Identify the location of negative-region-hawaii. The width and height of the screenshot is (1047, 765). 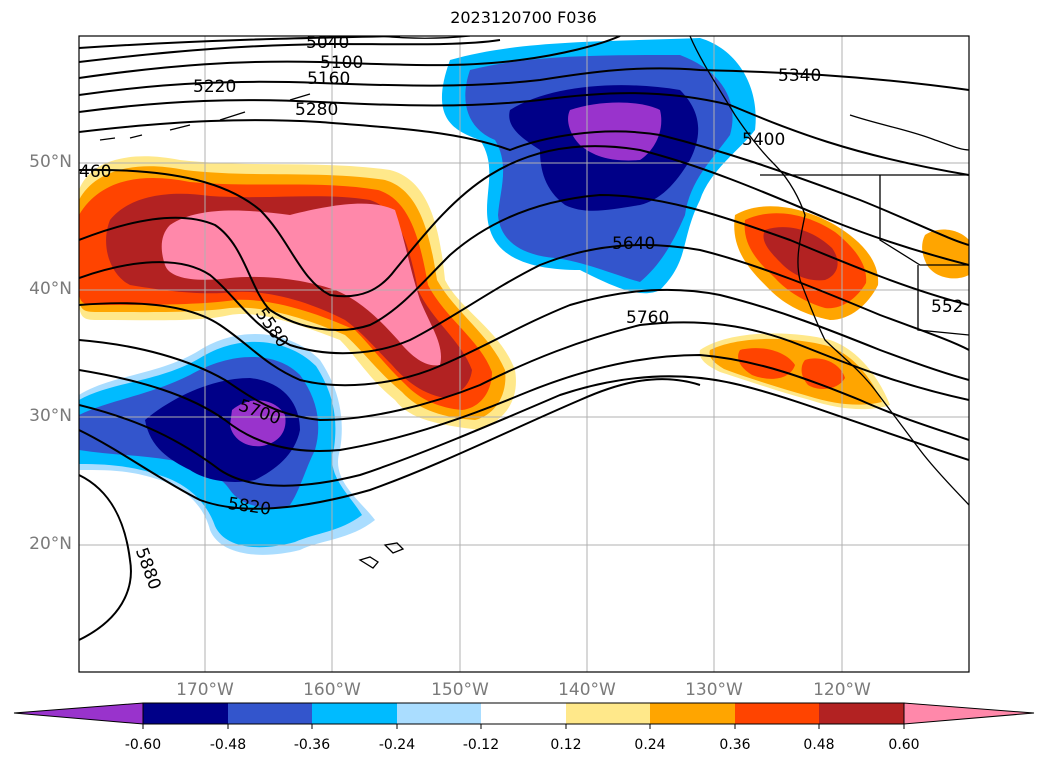
(227, 444).